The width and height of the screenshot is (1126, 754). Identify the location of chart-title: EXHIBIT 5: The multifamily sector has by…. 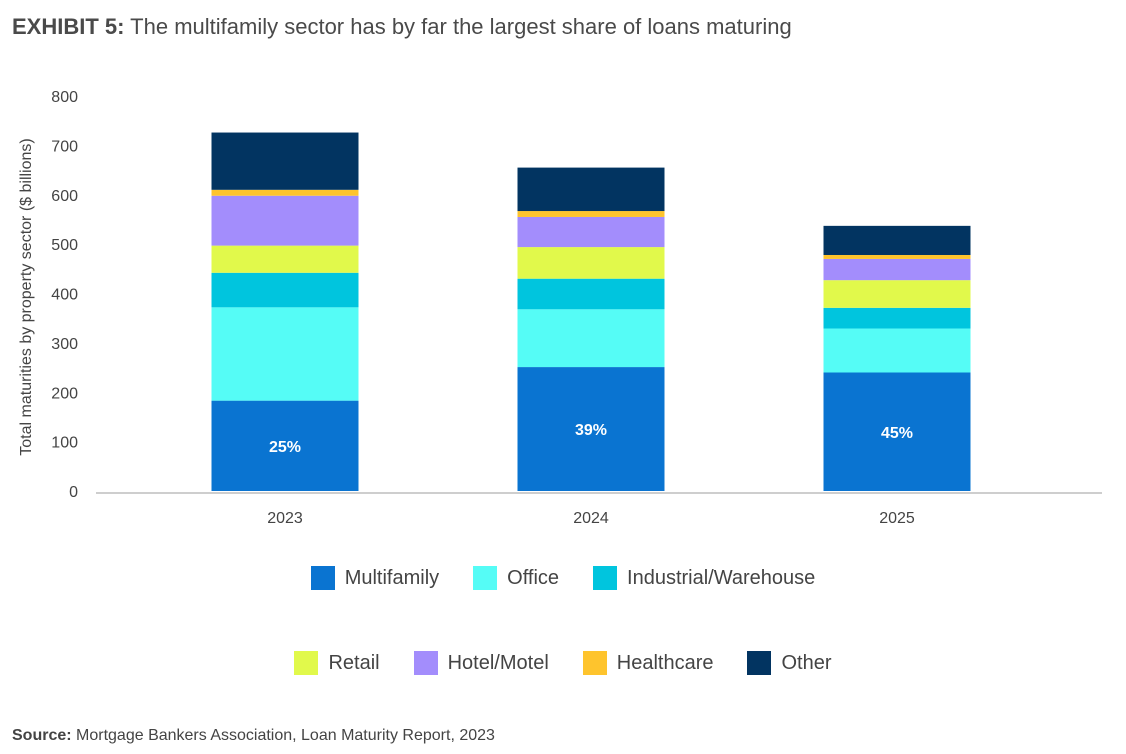
(402, 27).